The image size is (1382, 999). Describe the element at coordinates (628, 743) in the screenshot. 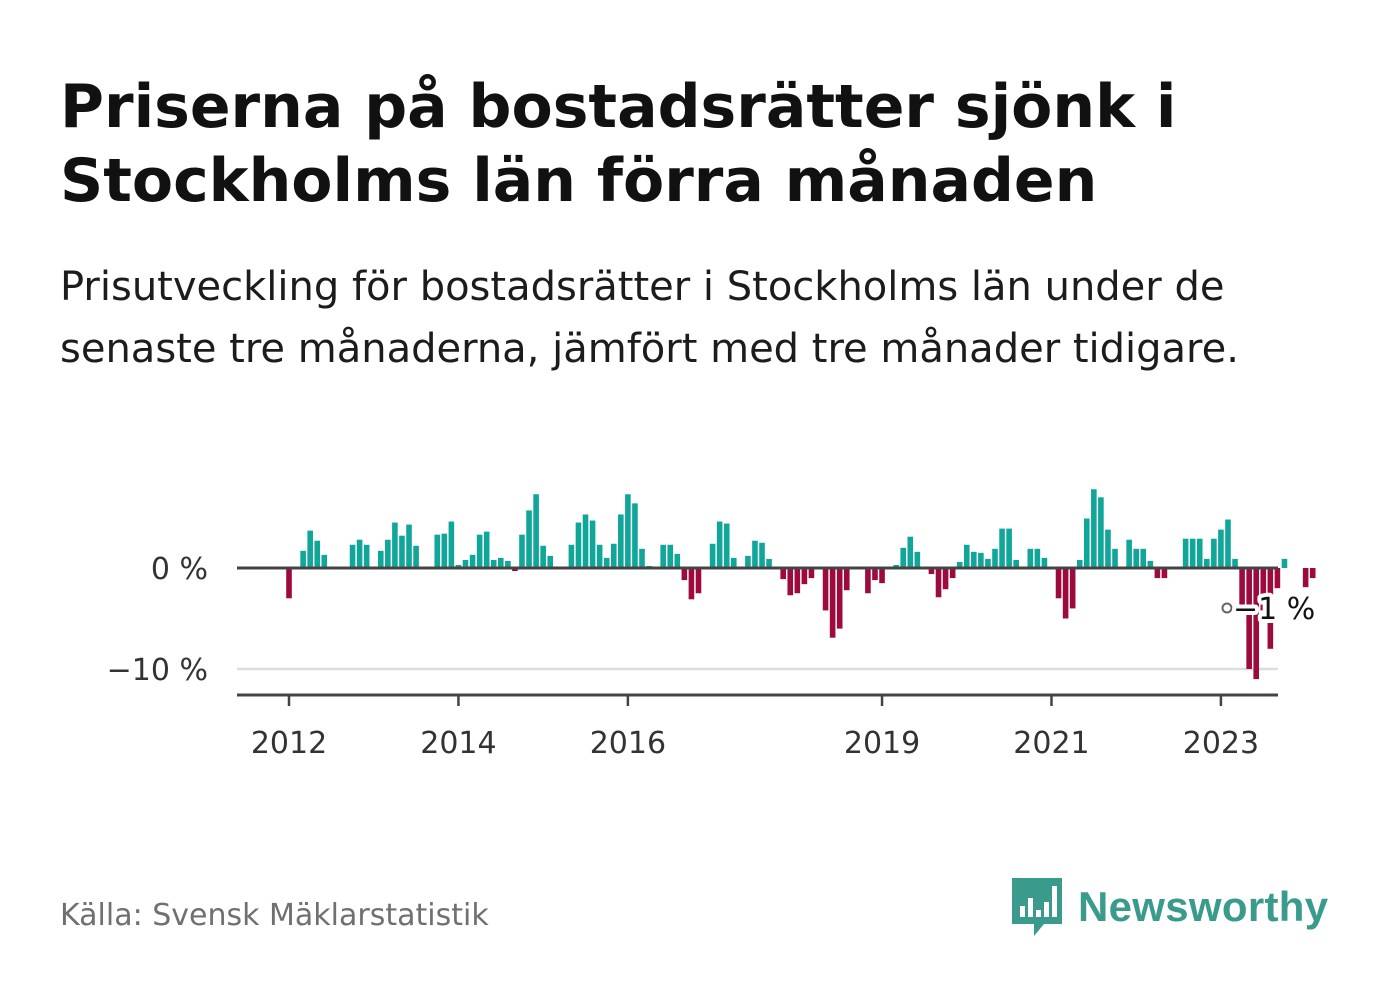

I see `x-tick-label: 2016` at that location.